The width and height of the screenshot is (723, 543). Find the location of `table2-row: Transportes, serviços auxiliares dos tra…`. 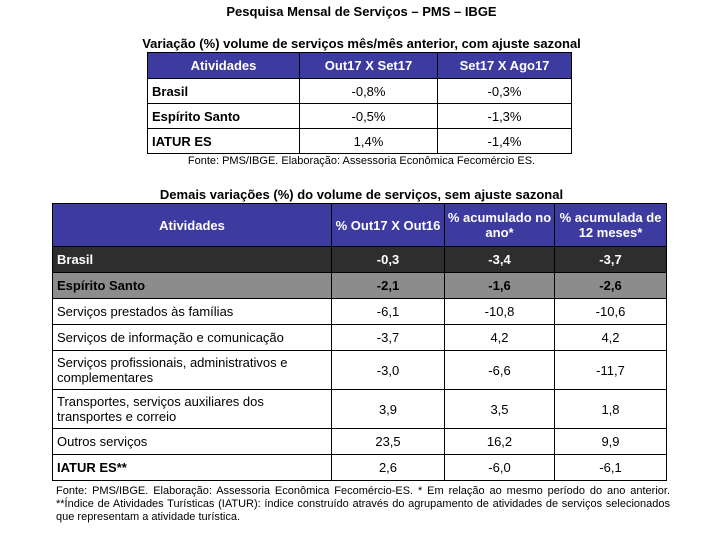

table2-row: Transportes, serviços auxiliares dos tra… is located at coordinates (359, 409).